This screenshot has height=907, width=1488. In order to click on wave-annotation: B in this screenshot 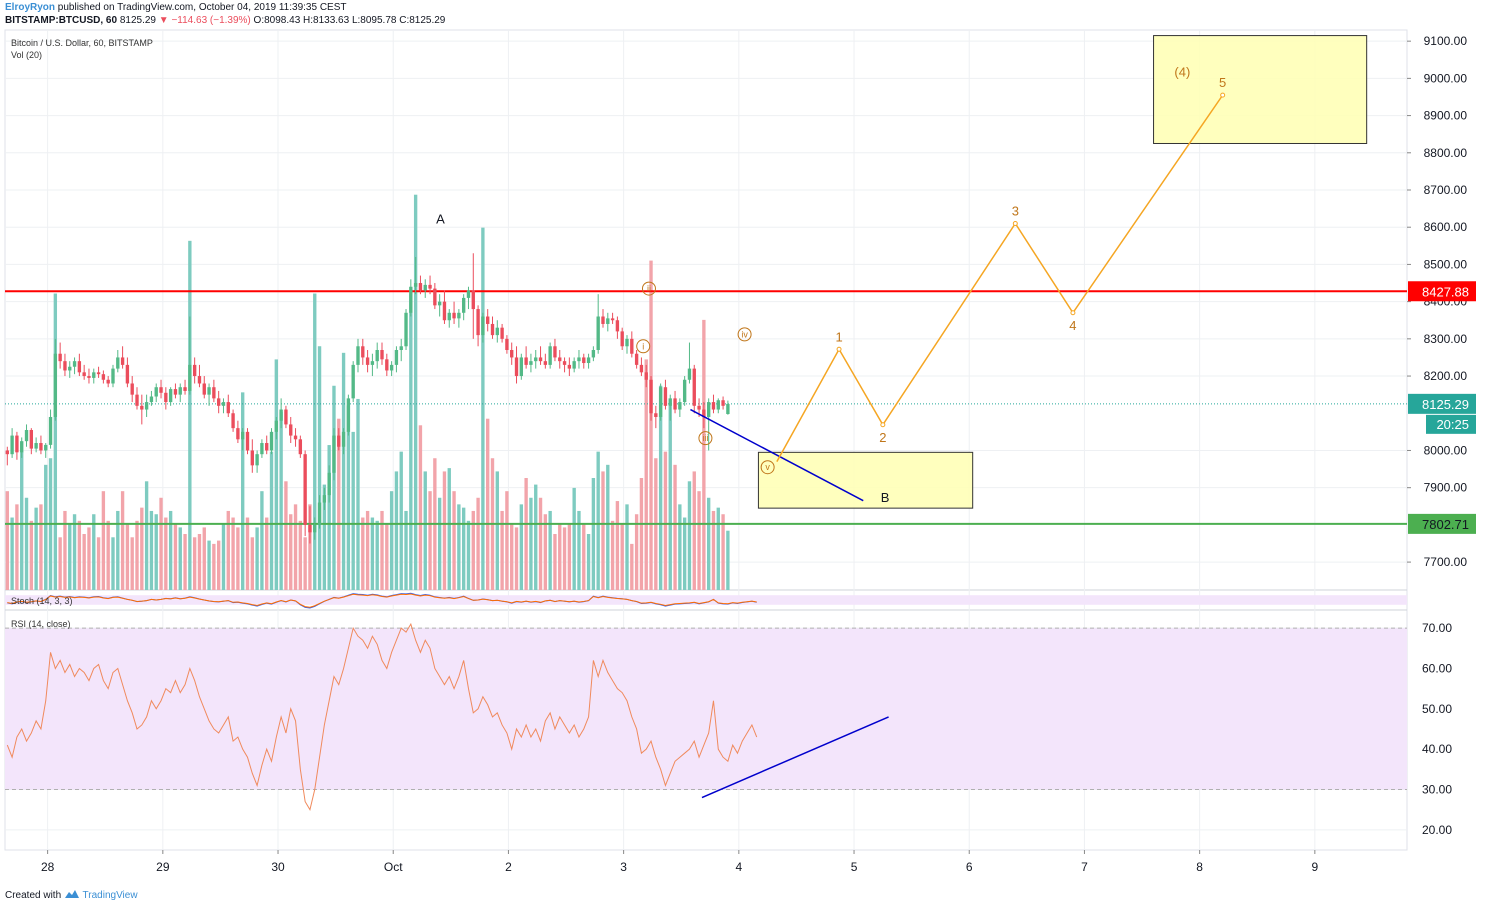, I will do `click(885, 497)`.